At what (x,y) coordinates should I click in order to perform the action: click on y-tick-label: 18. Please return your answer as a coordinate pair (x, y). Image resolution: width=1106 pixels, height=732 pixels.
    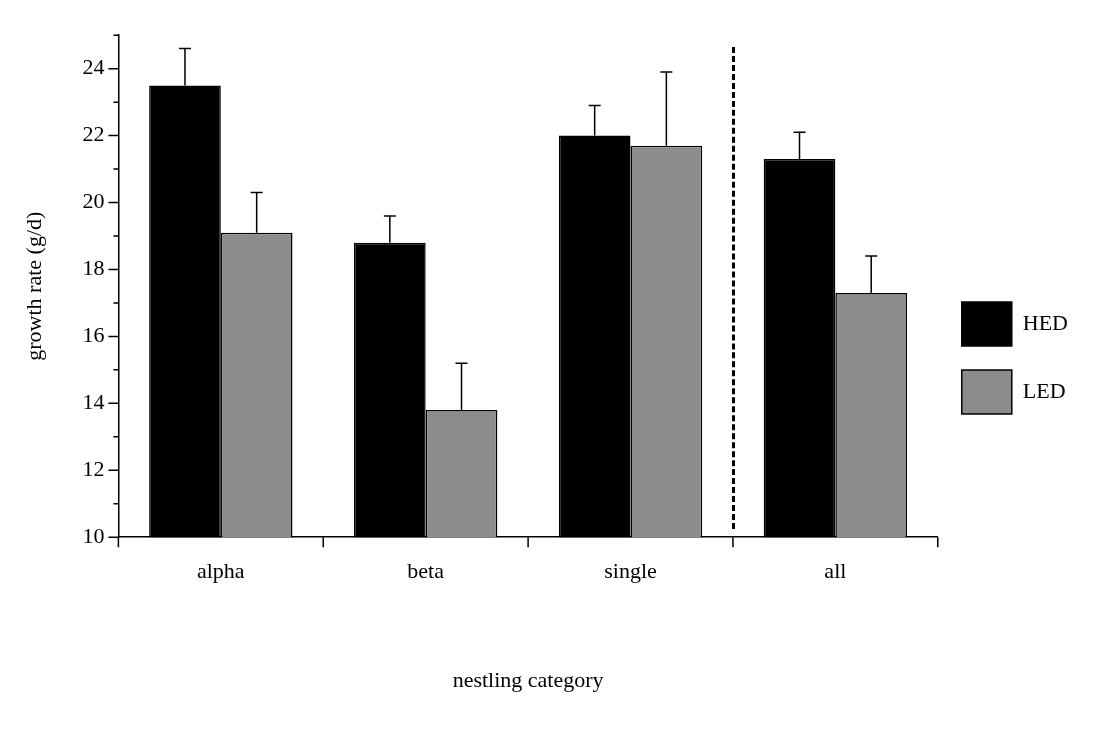
    Looking at the image, I should click on (93, 268).